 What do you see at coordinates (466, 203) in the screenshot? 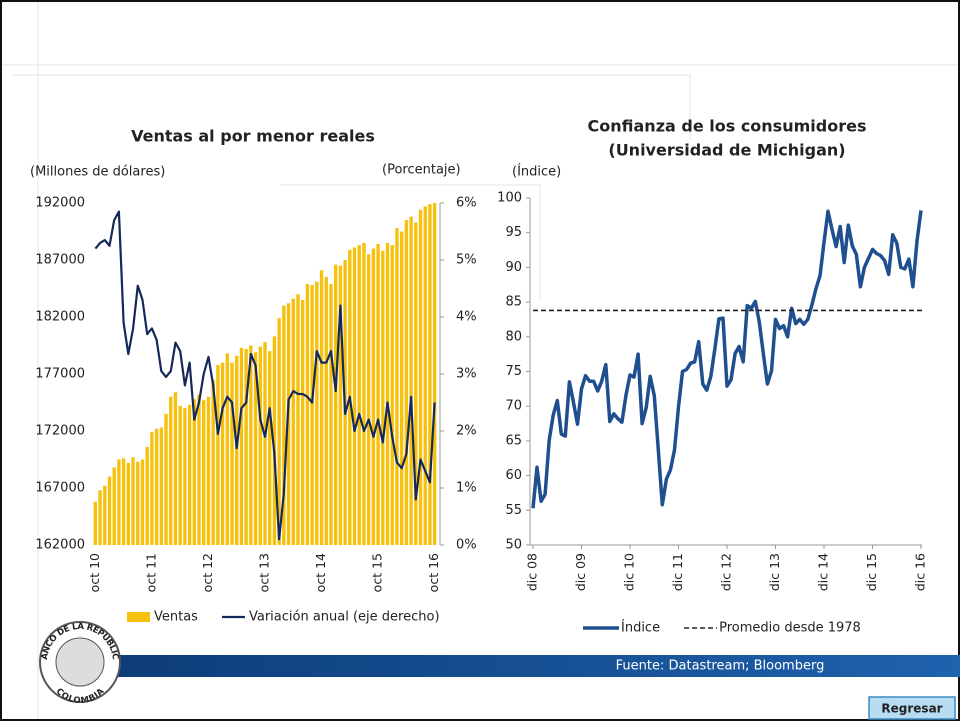
I see `y2-tick-label: 6%` at bounding box center [466, 203].